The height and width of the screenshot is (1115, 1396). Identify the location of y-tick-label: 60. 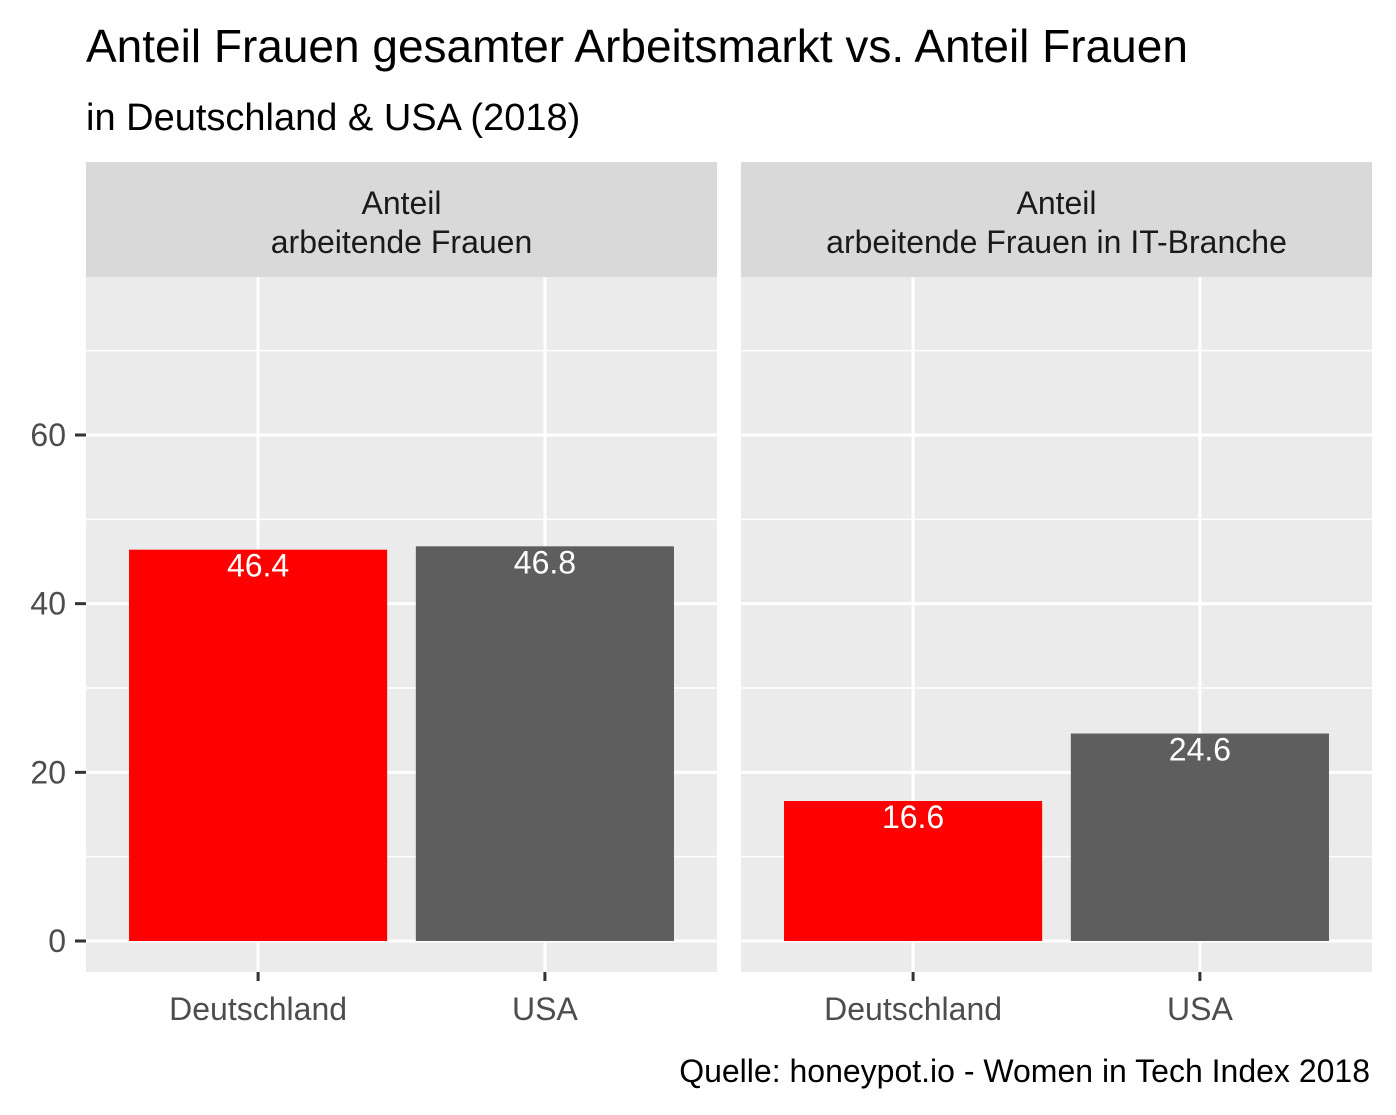
(48, 435).